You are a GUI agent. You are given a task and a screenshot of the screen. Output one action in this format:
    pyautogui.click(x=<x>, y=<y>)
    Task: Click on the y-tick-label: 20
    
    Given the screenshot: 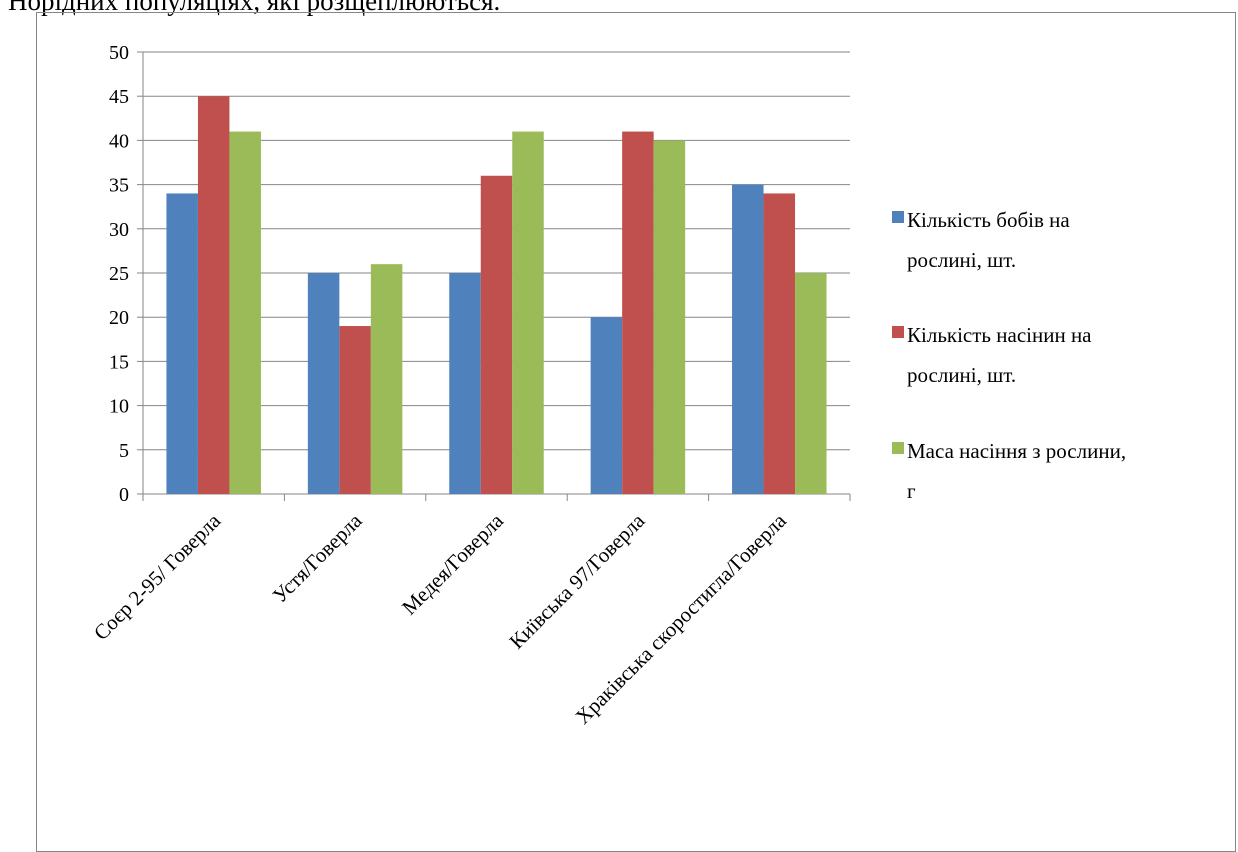 What is the action you would take?
    pyautogui.click(x=119, y=318)
    